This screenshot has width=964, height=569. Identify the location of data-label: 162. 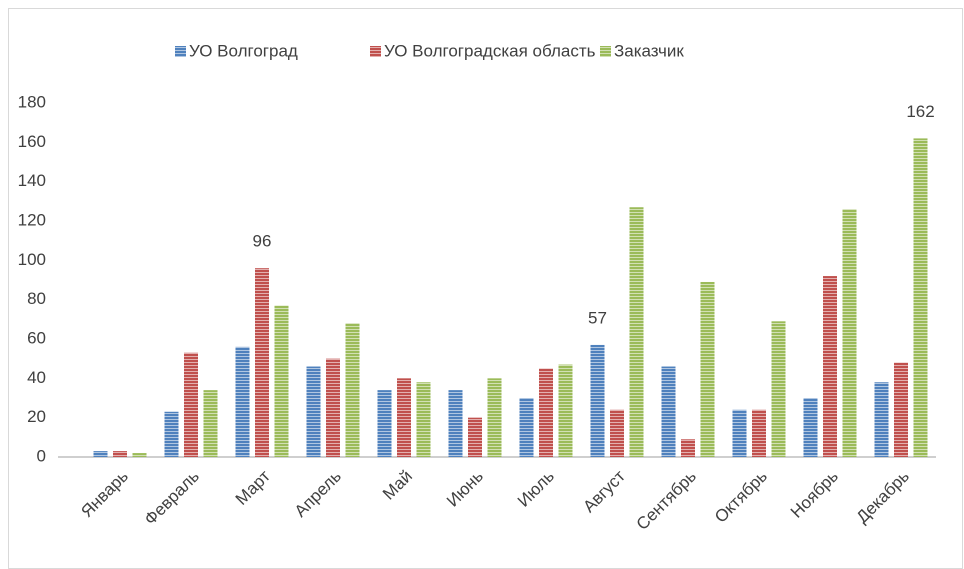
(920, 111).